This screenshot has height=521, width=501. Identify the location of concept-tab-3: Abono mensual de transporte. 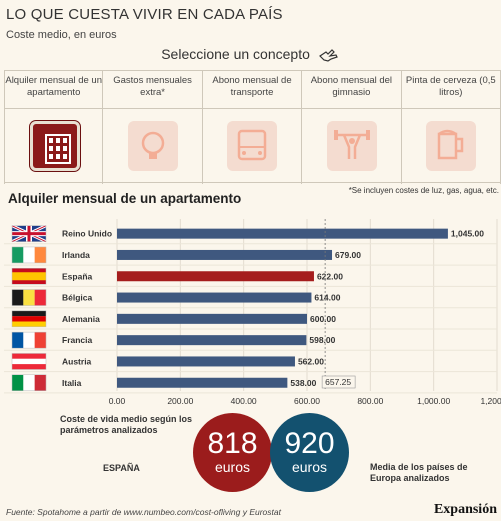
(252, 127).